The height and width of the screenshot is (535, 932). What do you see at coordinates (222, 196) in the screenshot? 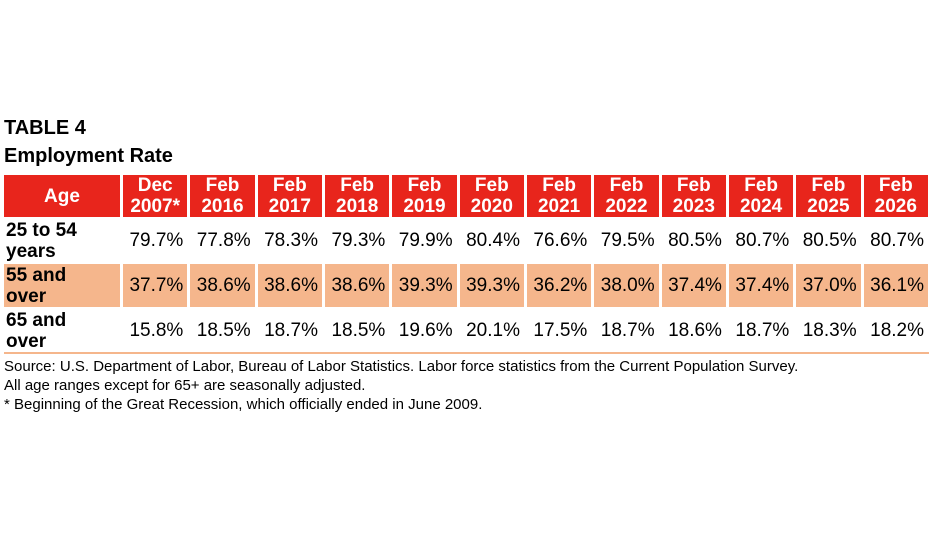
I see `column-header-feb-2016: Feb 2016` at bounding box center [222, 196].